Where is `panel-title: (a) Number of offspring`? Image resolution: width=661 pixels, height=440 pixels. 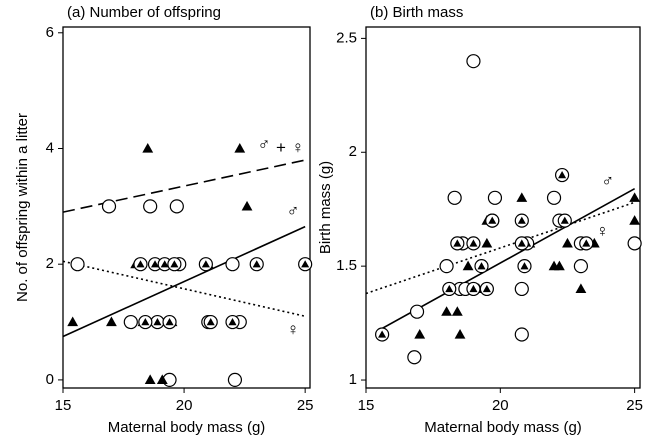
panel-title: (a) Number of offspring is located at coordinates (144, 12).